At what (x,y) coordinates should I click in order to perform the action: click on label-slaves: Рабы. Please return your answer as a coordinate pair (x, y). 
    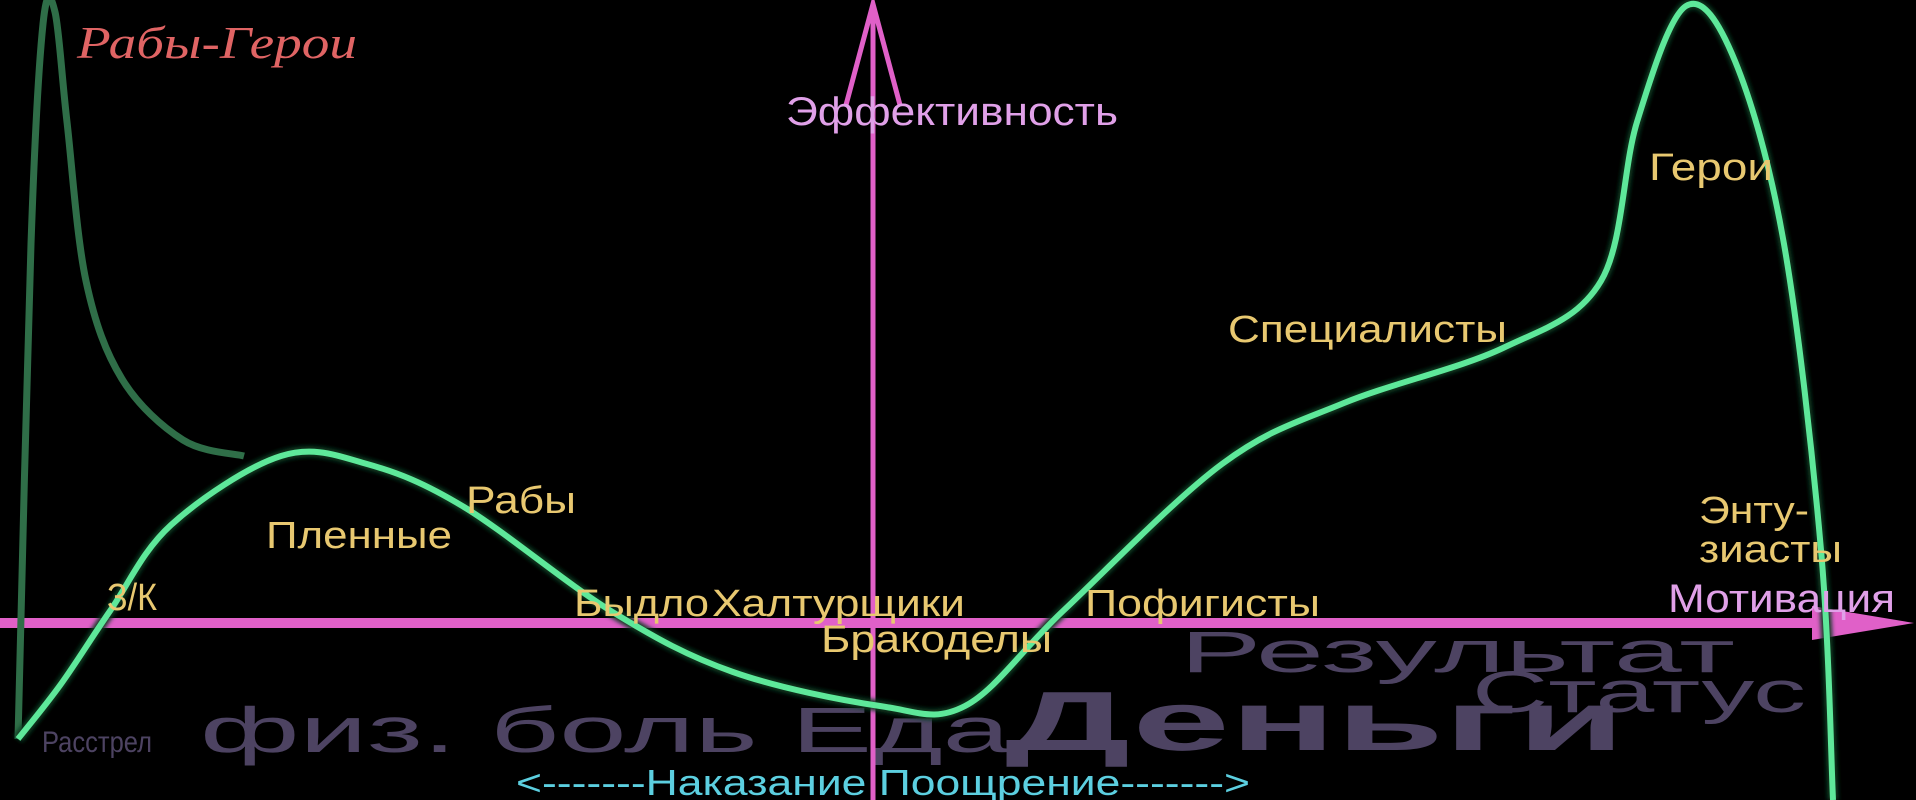
    Looking at the image, I should click on (521, 501).